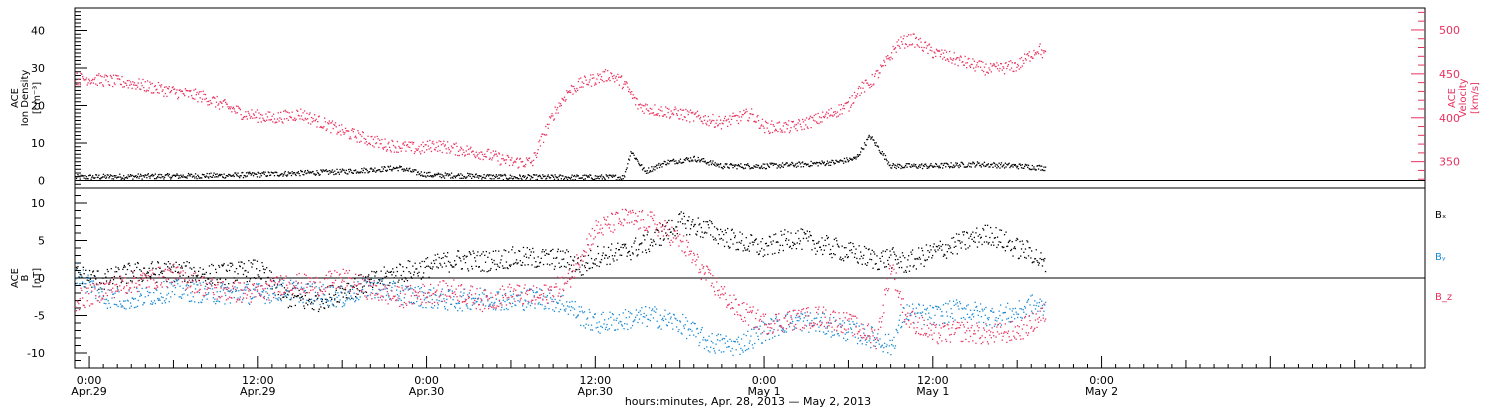 This screenshot has width=1500, height=410. What do you see at coordinates (38, 106) in the screenshot?
I see `y-tick-label: 20` at bounding box center [38, 106].